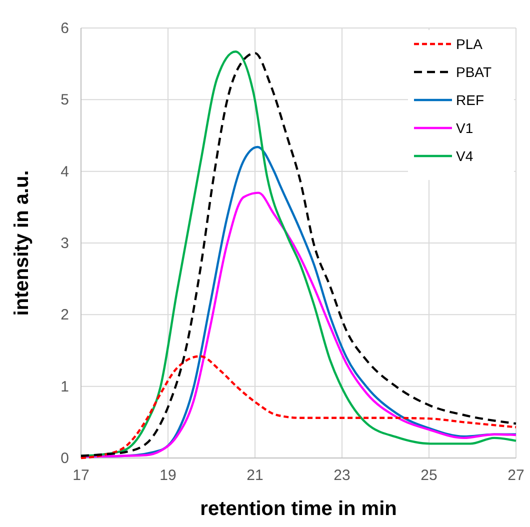 The image size is (530, 527). Describe the element at coordinates (465, 128) in the screenshot. I see `legend-label: V1` at that location.